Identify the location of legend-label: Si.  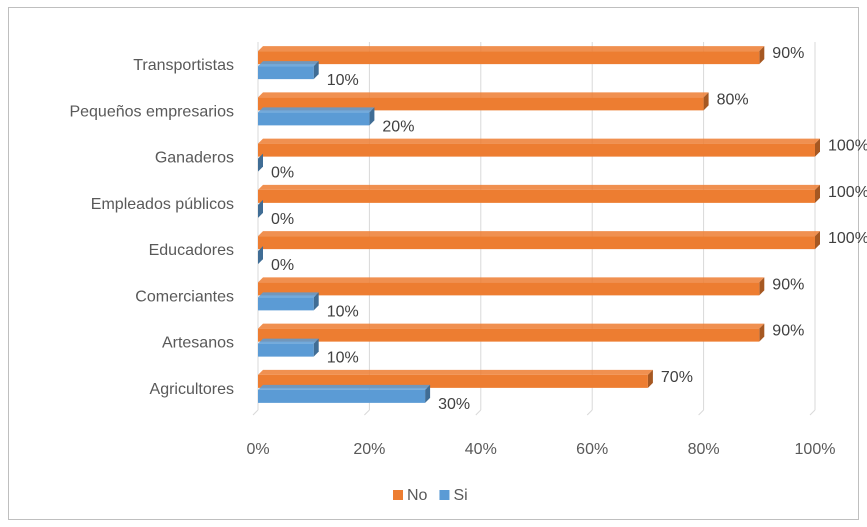
(460, 495).